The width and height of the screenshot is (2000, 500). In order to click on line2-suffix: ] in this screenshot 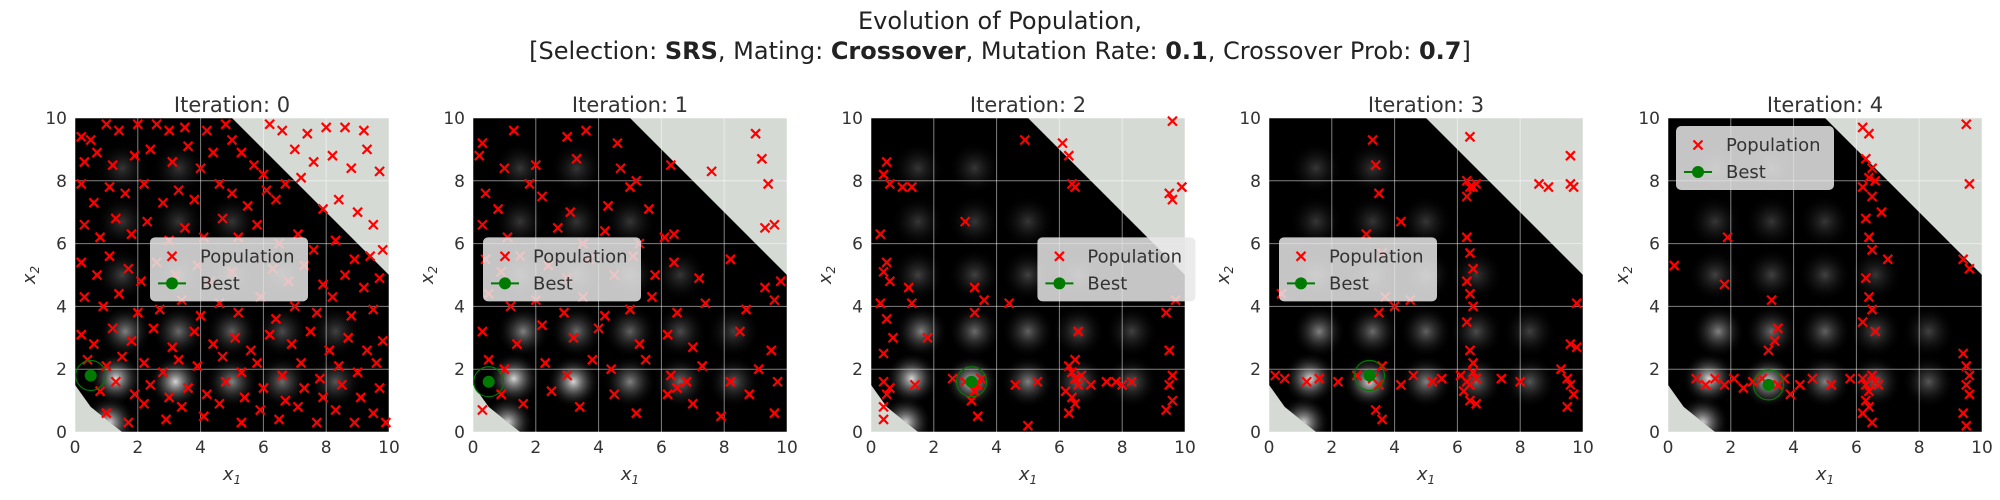, I will do `click(1466, 51)`.